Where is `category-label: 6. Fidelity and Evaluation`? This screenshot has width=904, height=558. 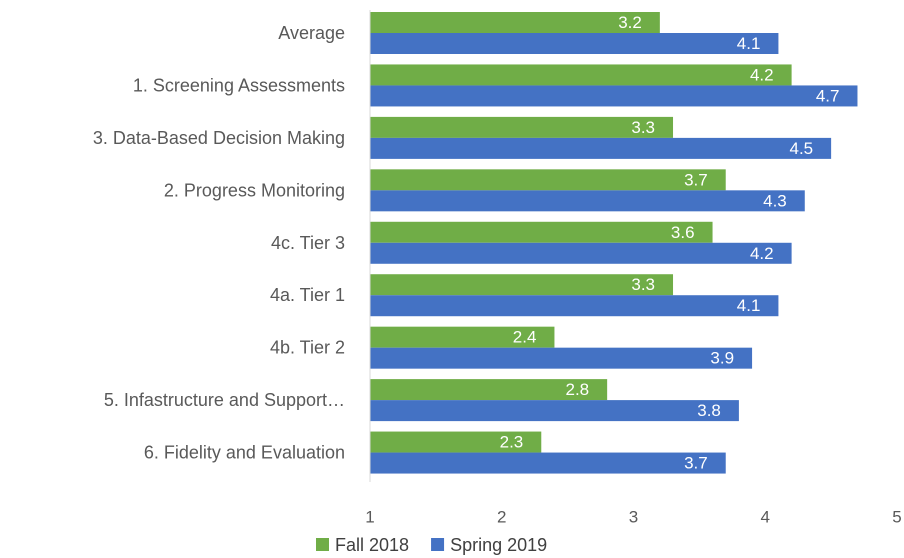 category-label: 6. Fidelity and Evaluation is located at coordinates (244, 453).